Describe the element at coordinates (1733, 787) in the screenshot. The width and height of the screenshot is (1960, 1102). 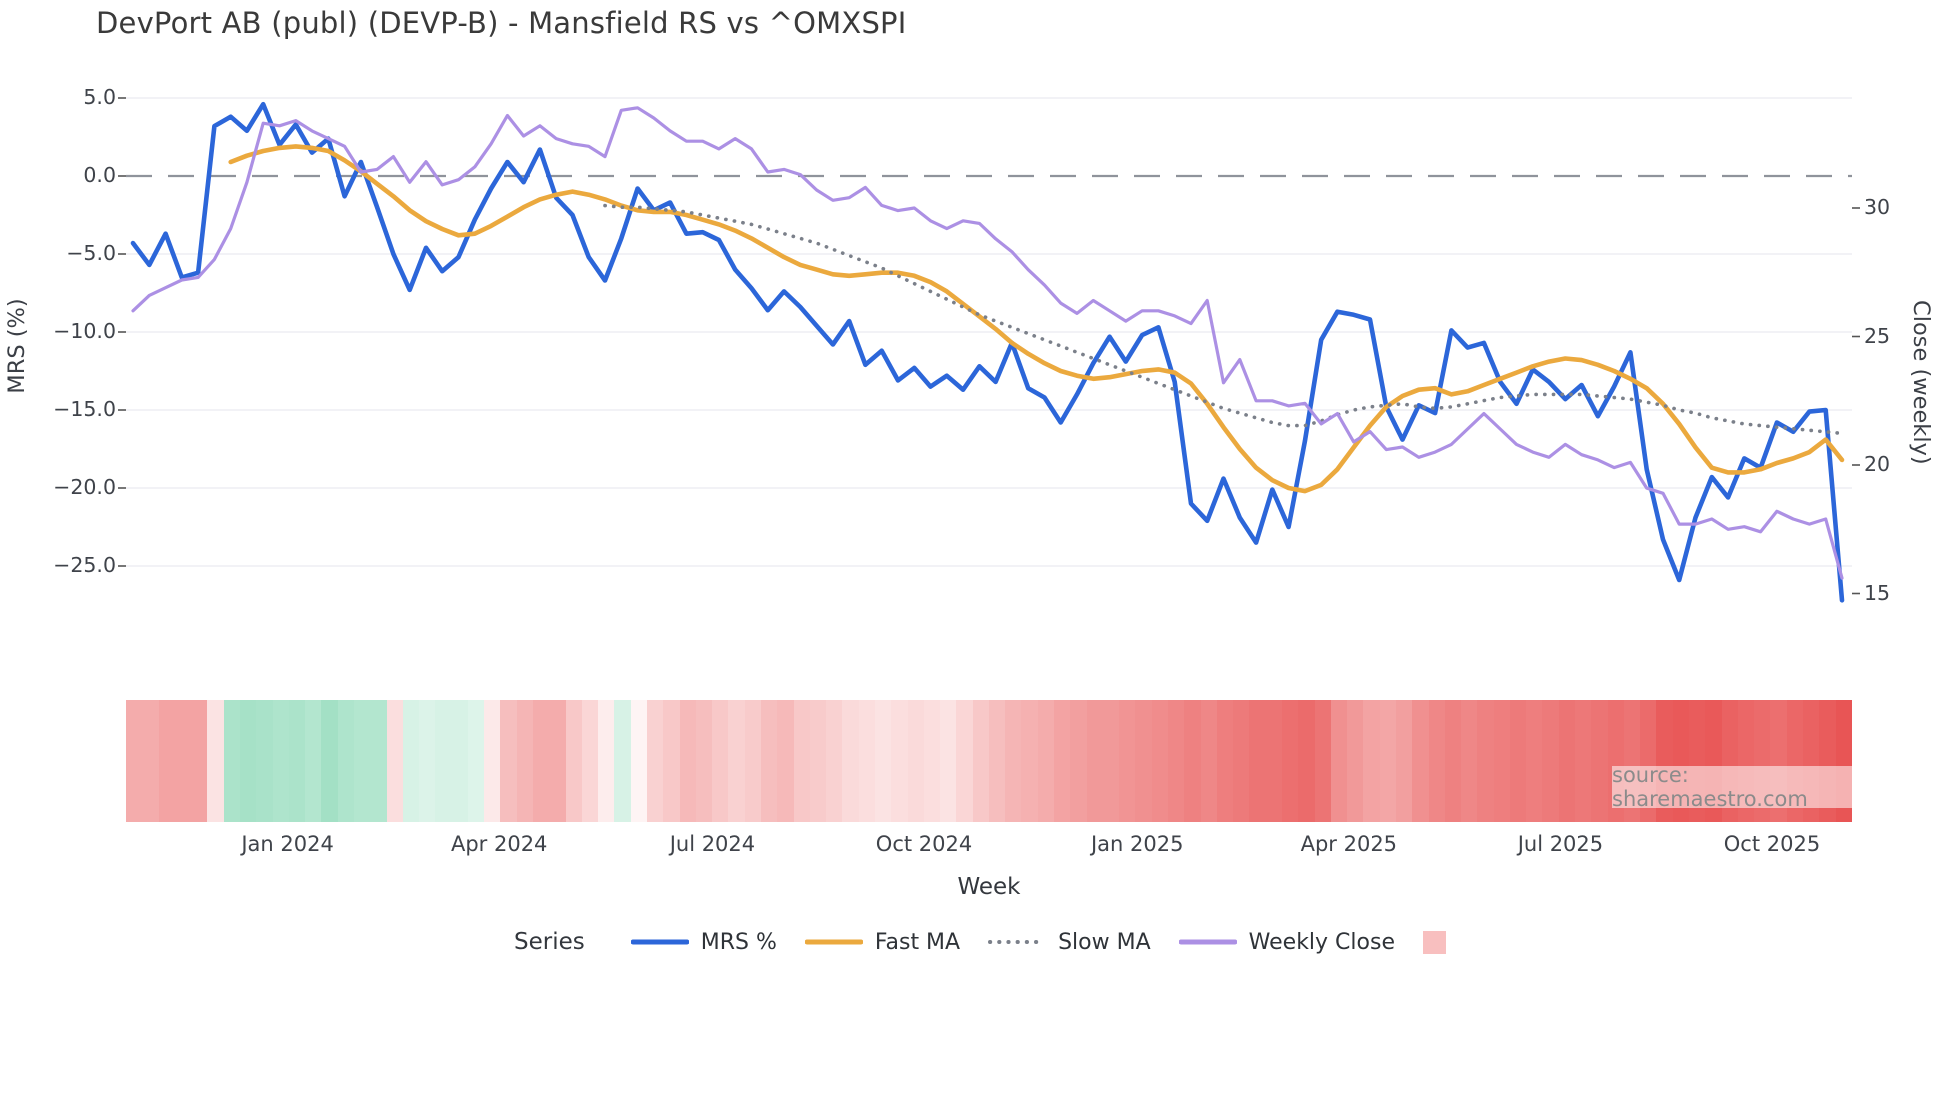
I see `source-watermark: source: sharemaestro.com` at that location.